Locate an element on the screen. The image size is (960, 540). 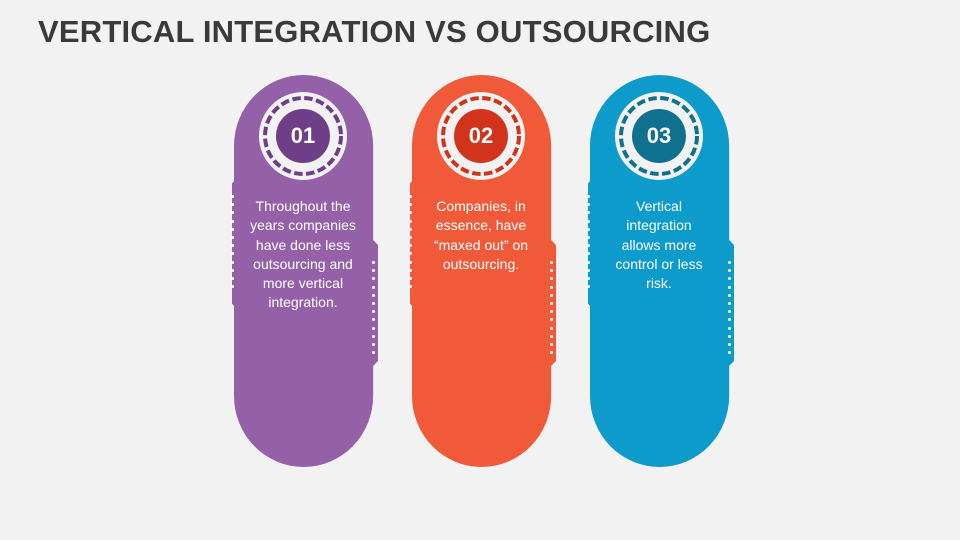
card-2-dots-right is located at coordinates (552, 310).